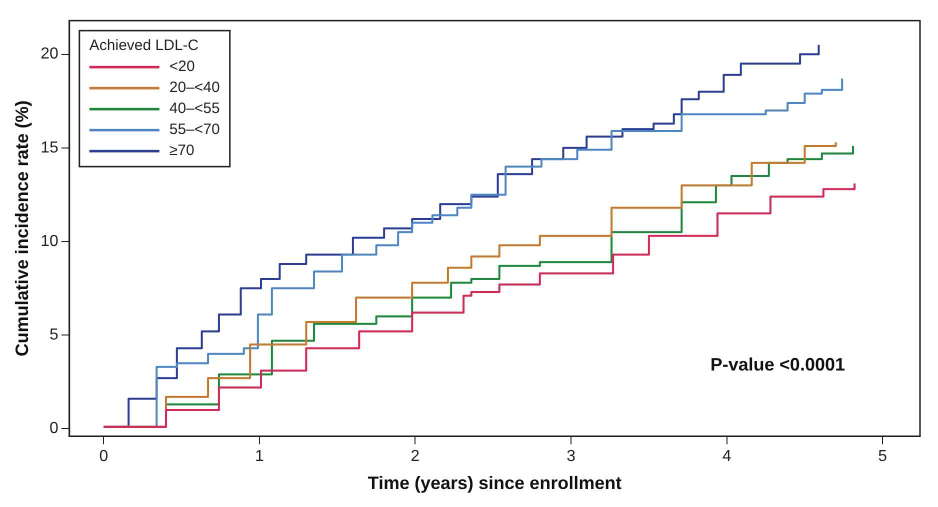  Describe the element at coordinates (182, 67) in the screenshot. I see `legend-label: <20` at that location.